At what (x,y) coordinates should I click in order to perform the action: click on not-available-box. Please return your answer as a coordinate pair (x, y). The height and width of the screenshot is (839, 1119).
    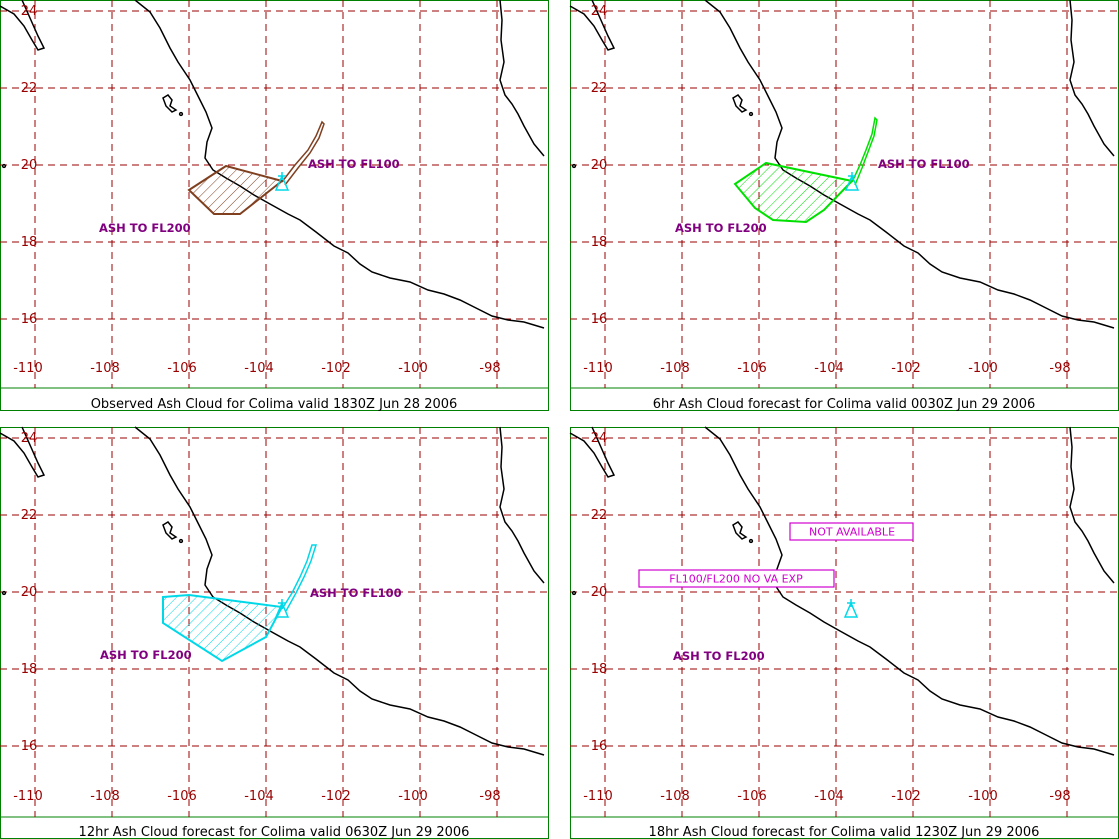
    Looking at the image, I should click on (851, 531).